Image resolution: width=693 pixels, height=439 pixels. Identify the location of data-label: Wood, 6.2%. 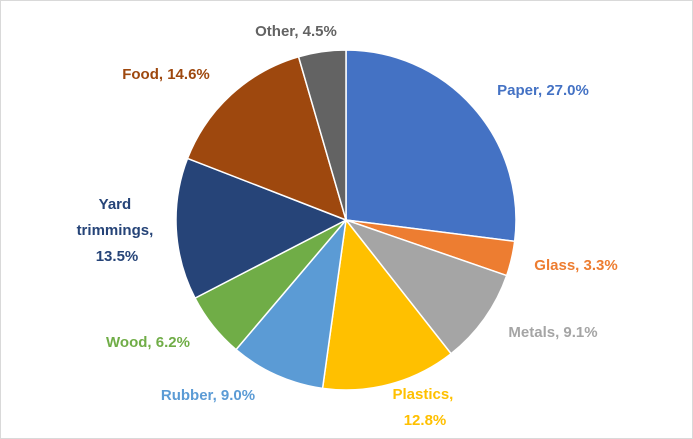
(148, 342).